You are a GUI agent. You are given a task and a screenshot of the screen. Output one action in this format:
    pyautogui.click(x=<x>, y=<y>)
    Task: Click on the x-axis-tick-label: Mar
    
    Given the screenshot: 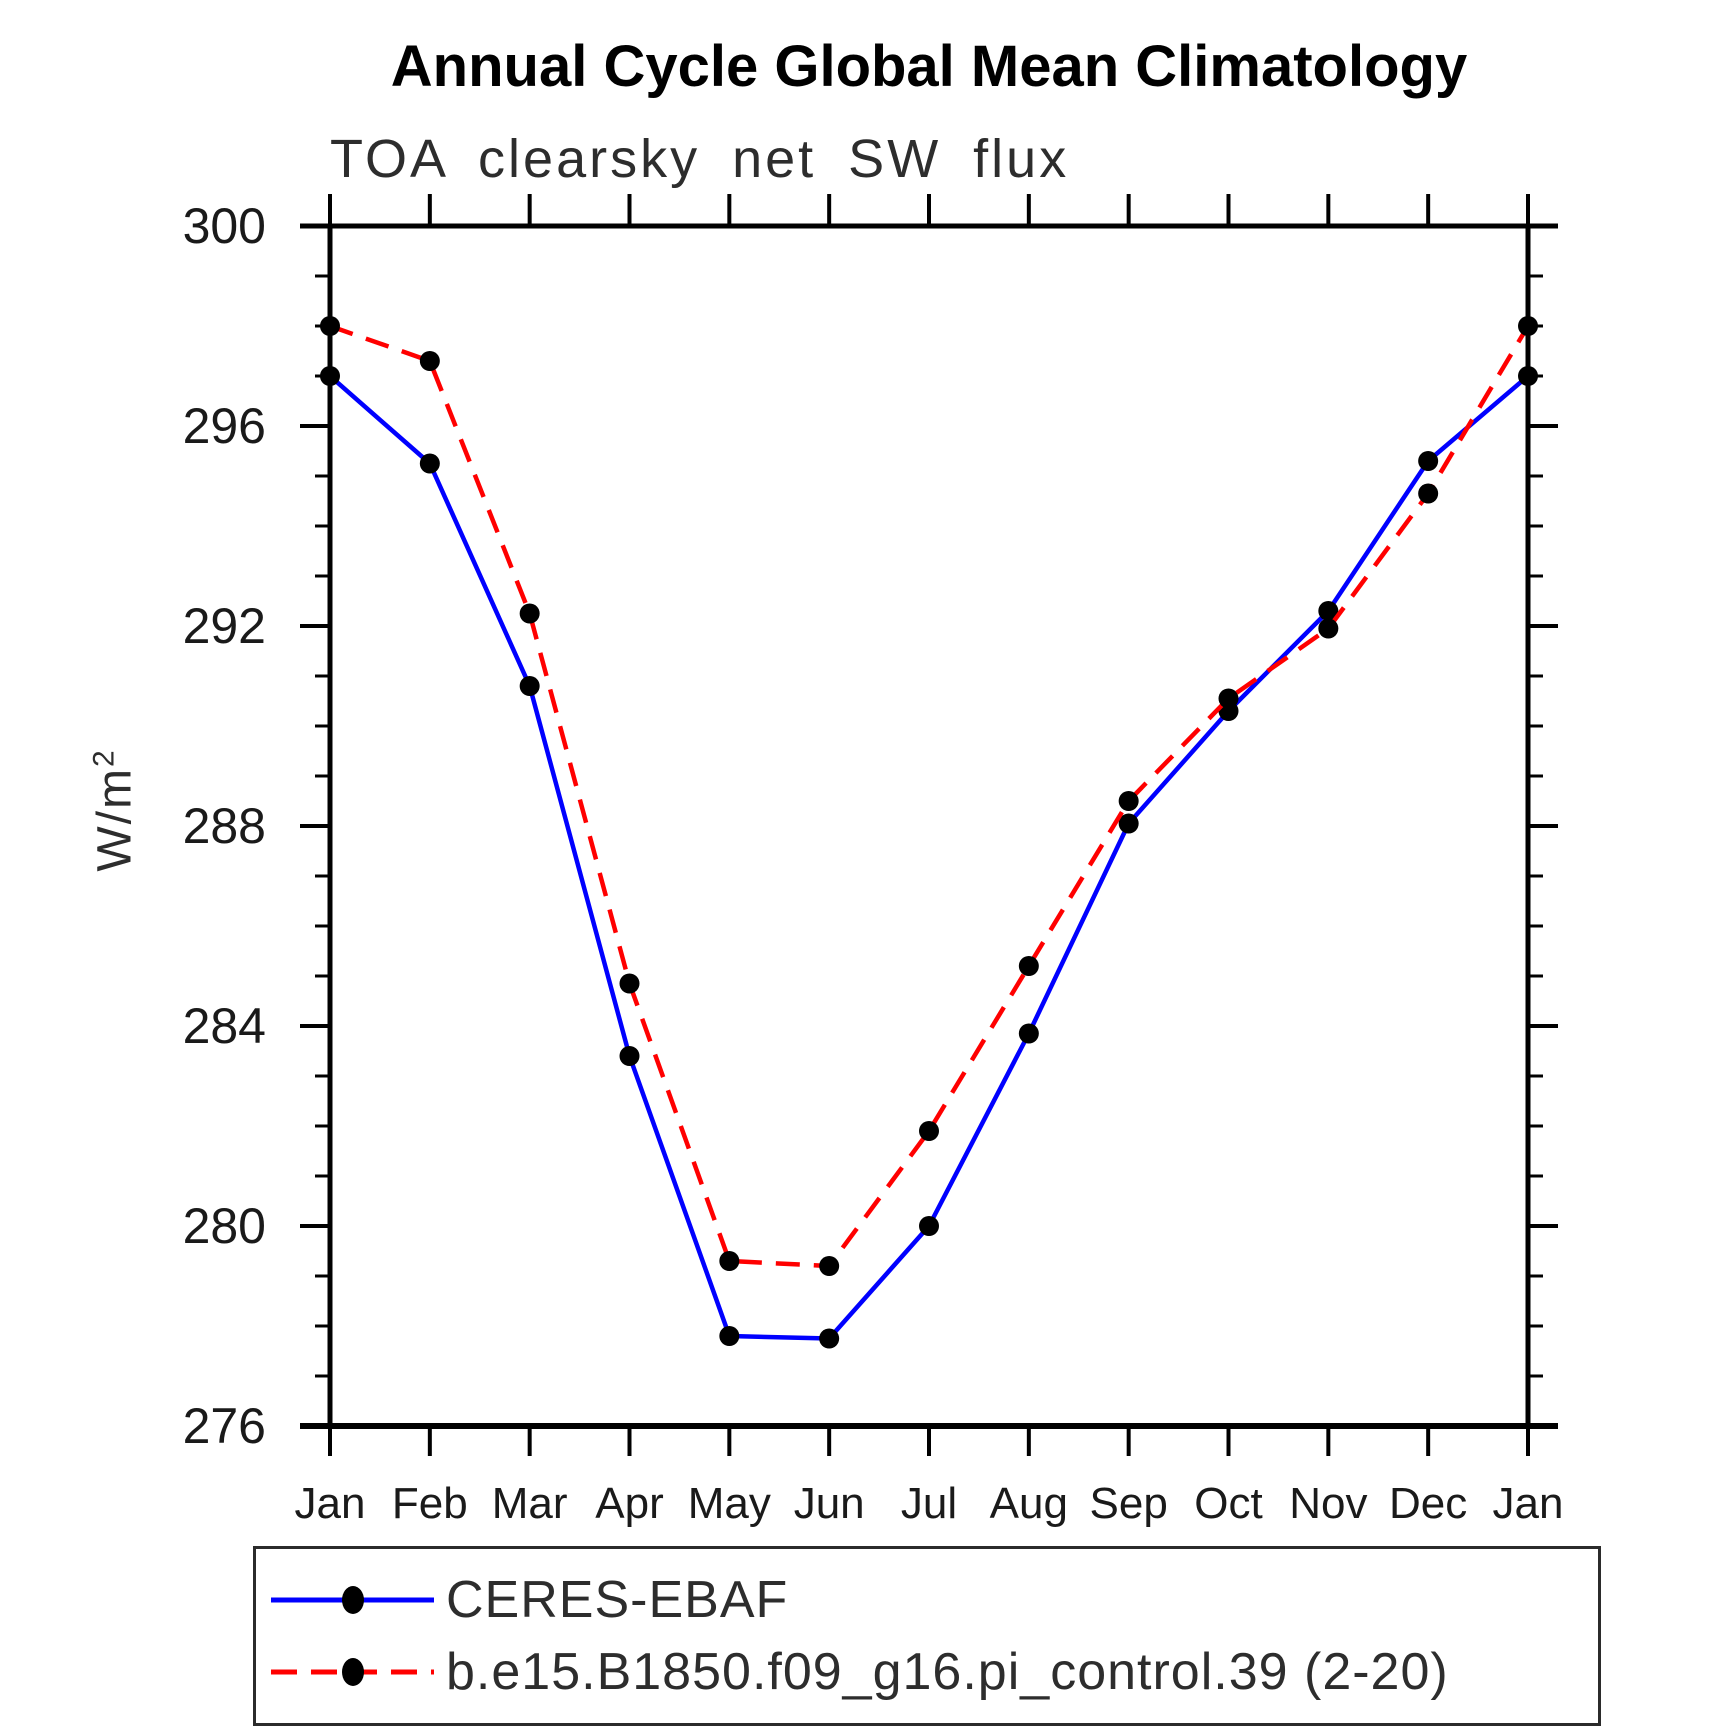 What is the action you would take?
    pyautogui.click(x=530, y=1503)
    